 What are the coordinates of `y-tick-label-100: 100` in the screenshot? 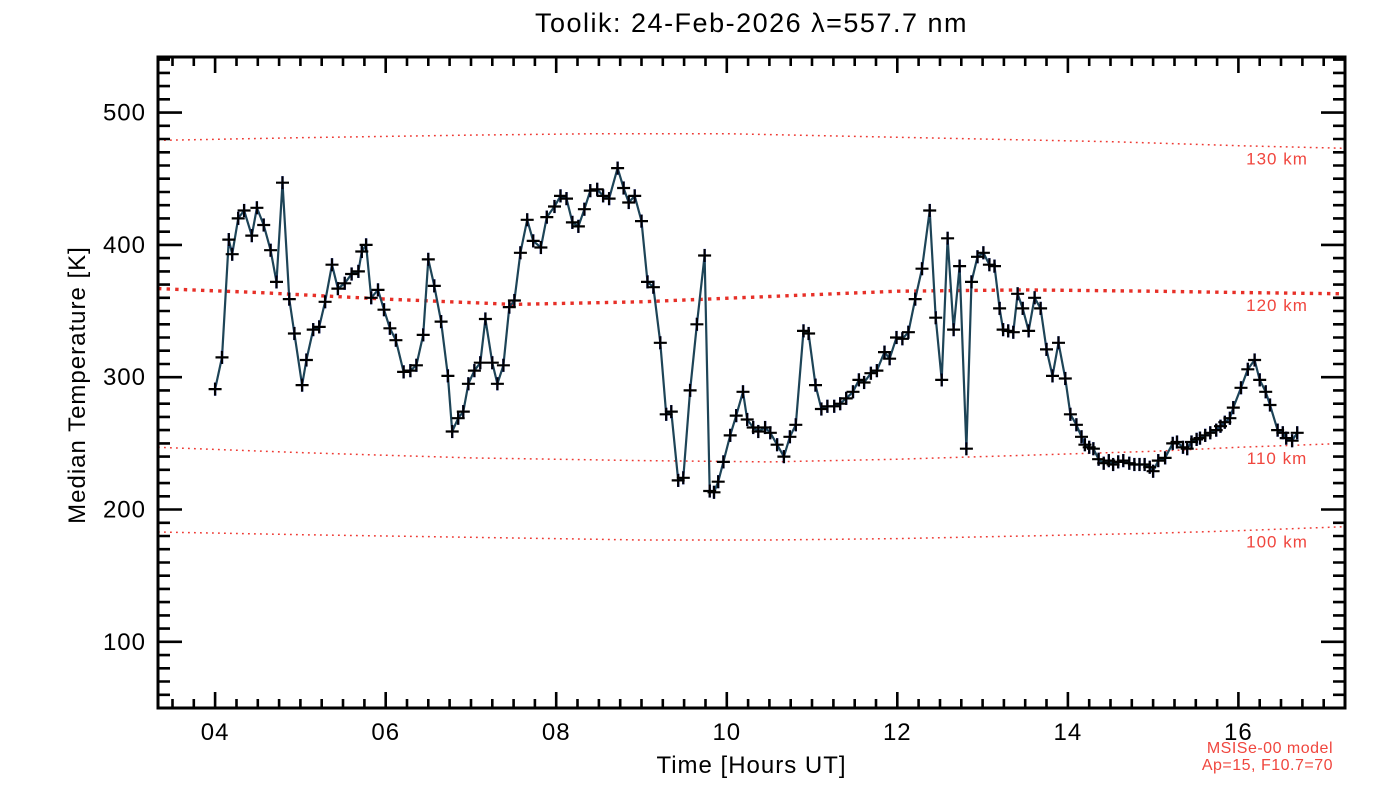 It's located at (124, 642).